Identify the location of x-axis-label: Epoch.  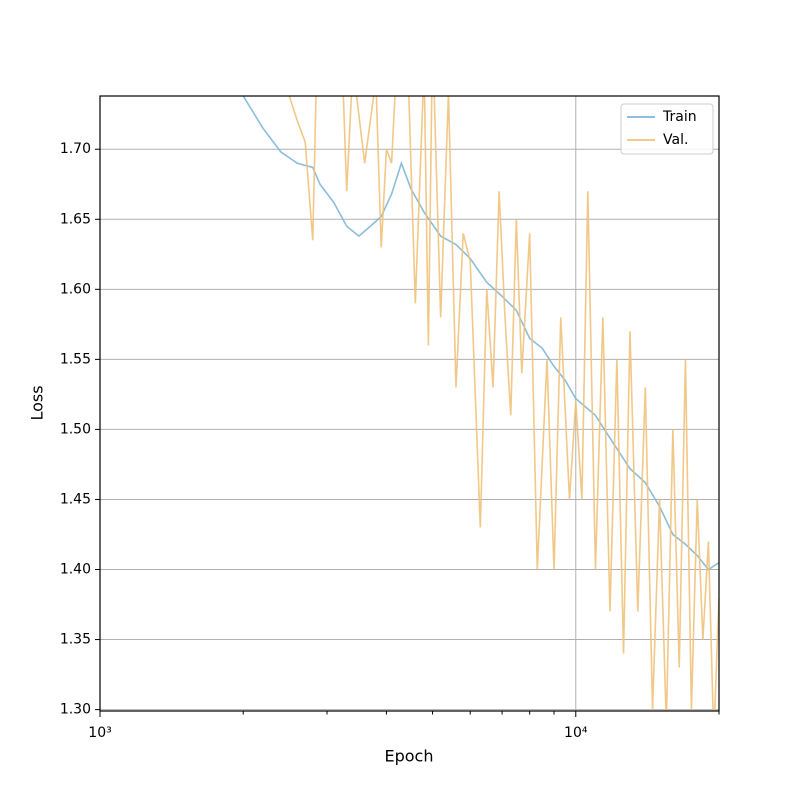
(409, 756).